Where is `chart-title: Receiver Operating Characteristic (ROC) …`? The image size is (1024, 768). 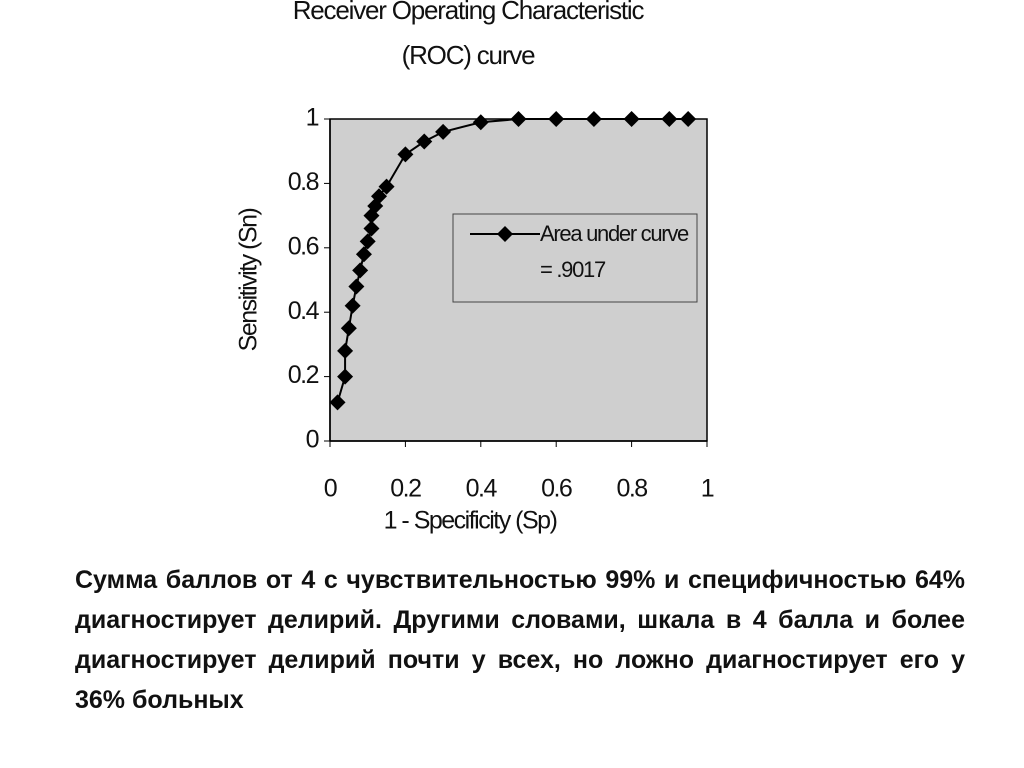 chart-title: Receiver Operating Characteristic (ROC) … is located at coordinates (468, 35).